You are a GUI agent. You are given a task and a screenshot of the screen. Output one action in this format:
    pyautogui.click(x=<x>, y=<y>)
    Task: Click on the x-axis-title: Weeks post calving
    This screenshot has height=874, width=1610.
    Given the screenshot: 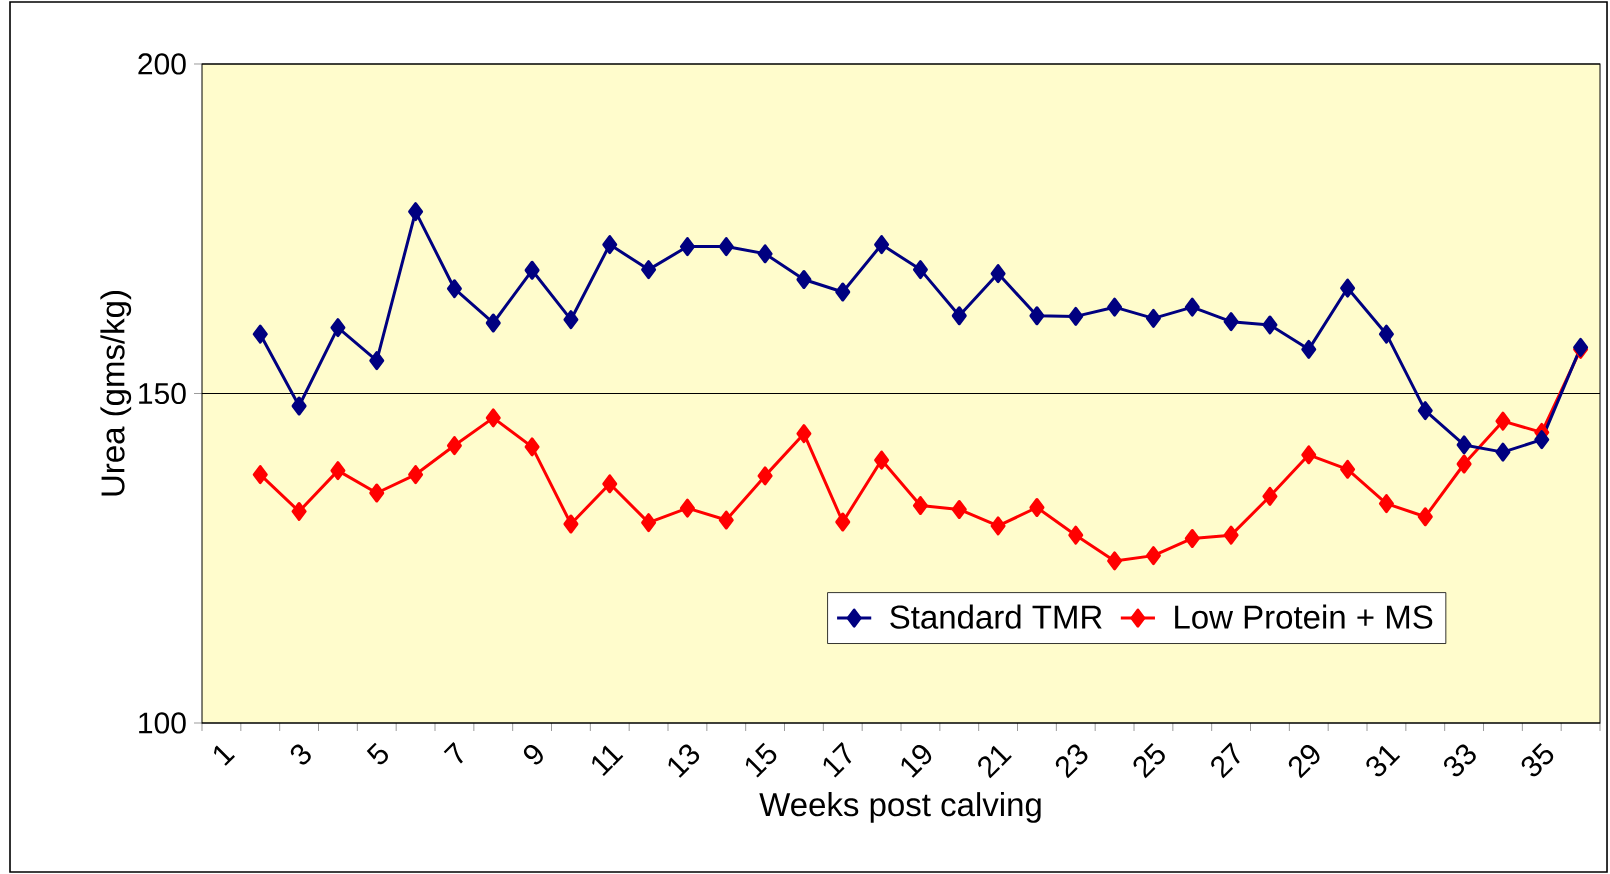 What is the action you would take?
    pyautogui.click(x=900, y=807)
    